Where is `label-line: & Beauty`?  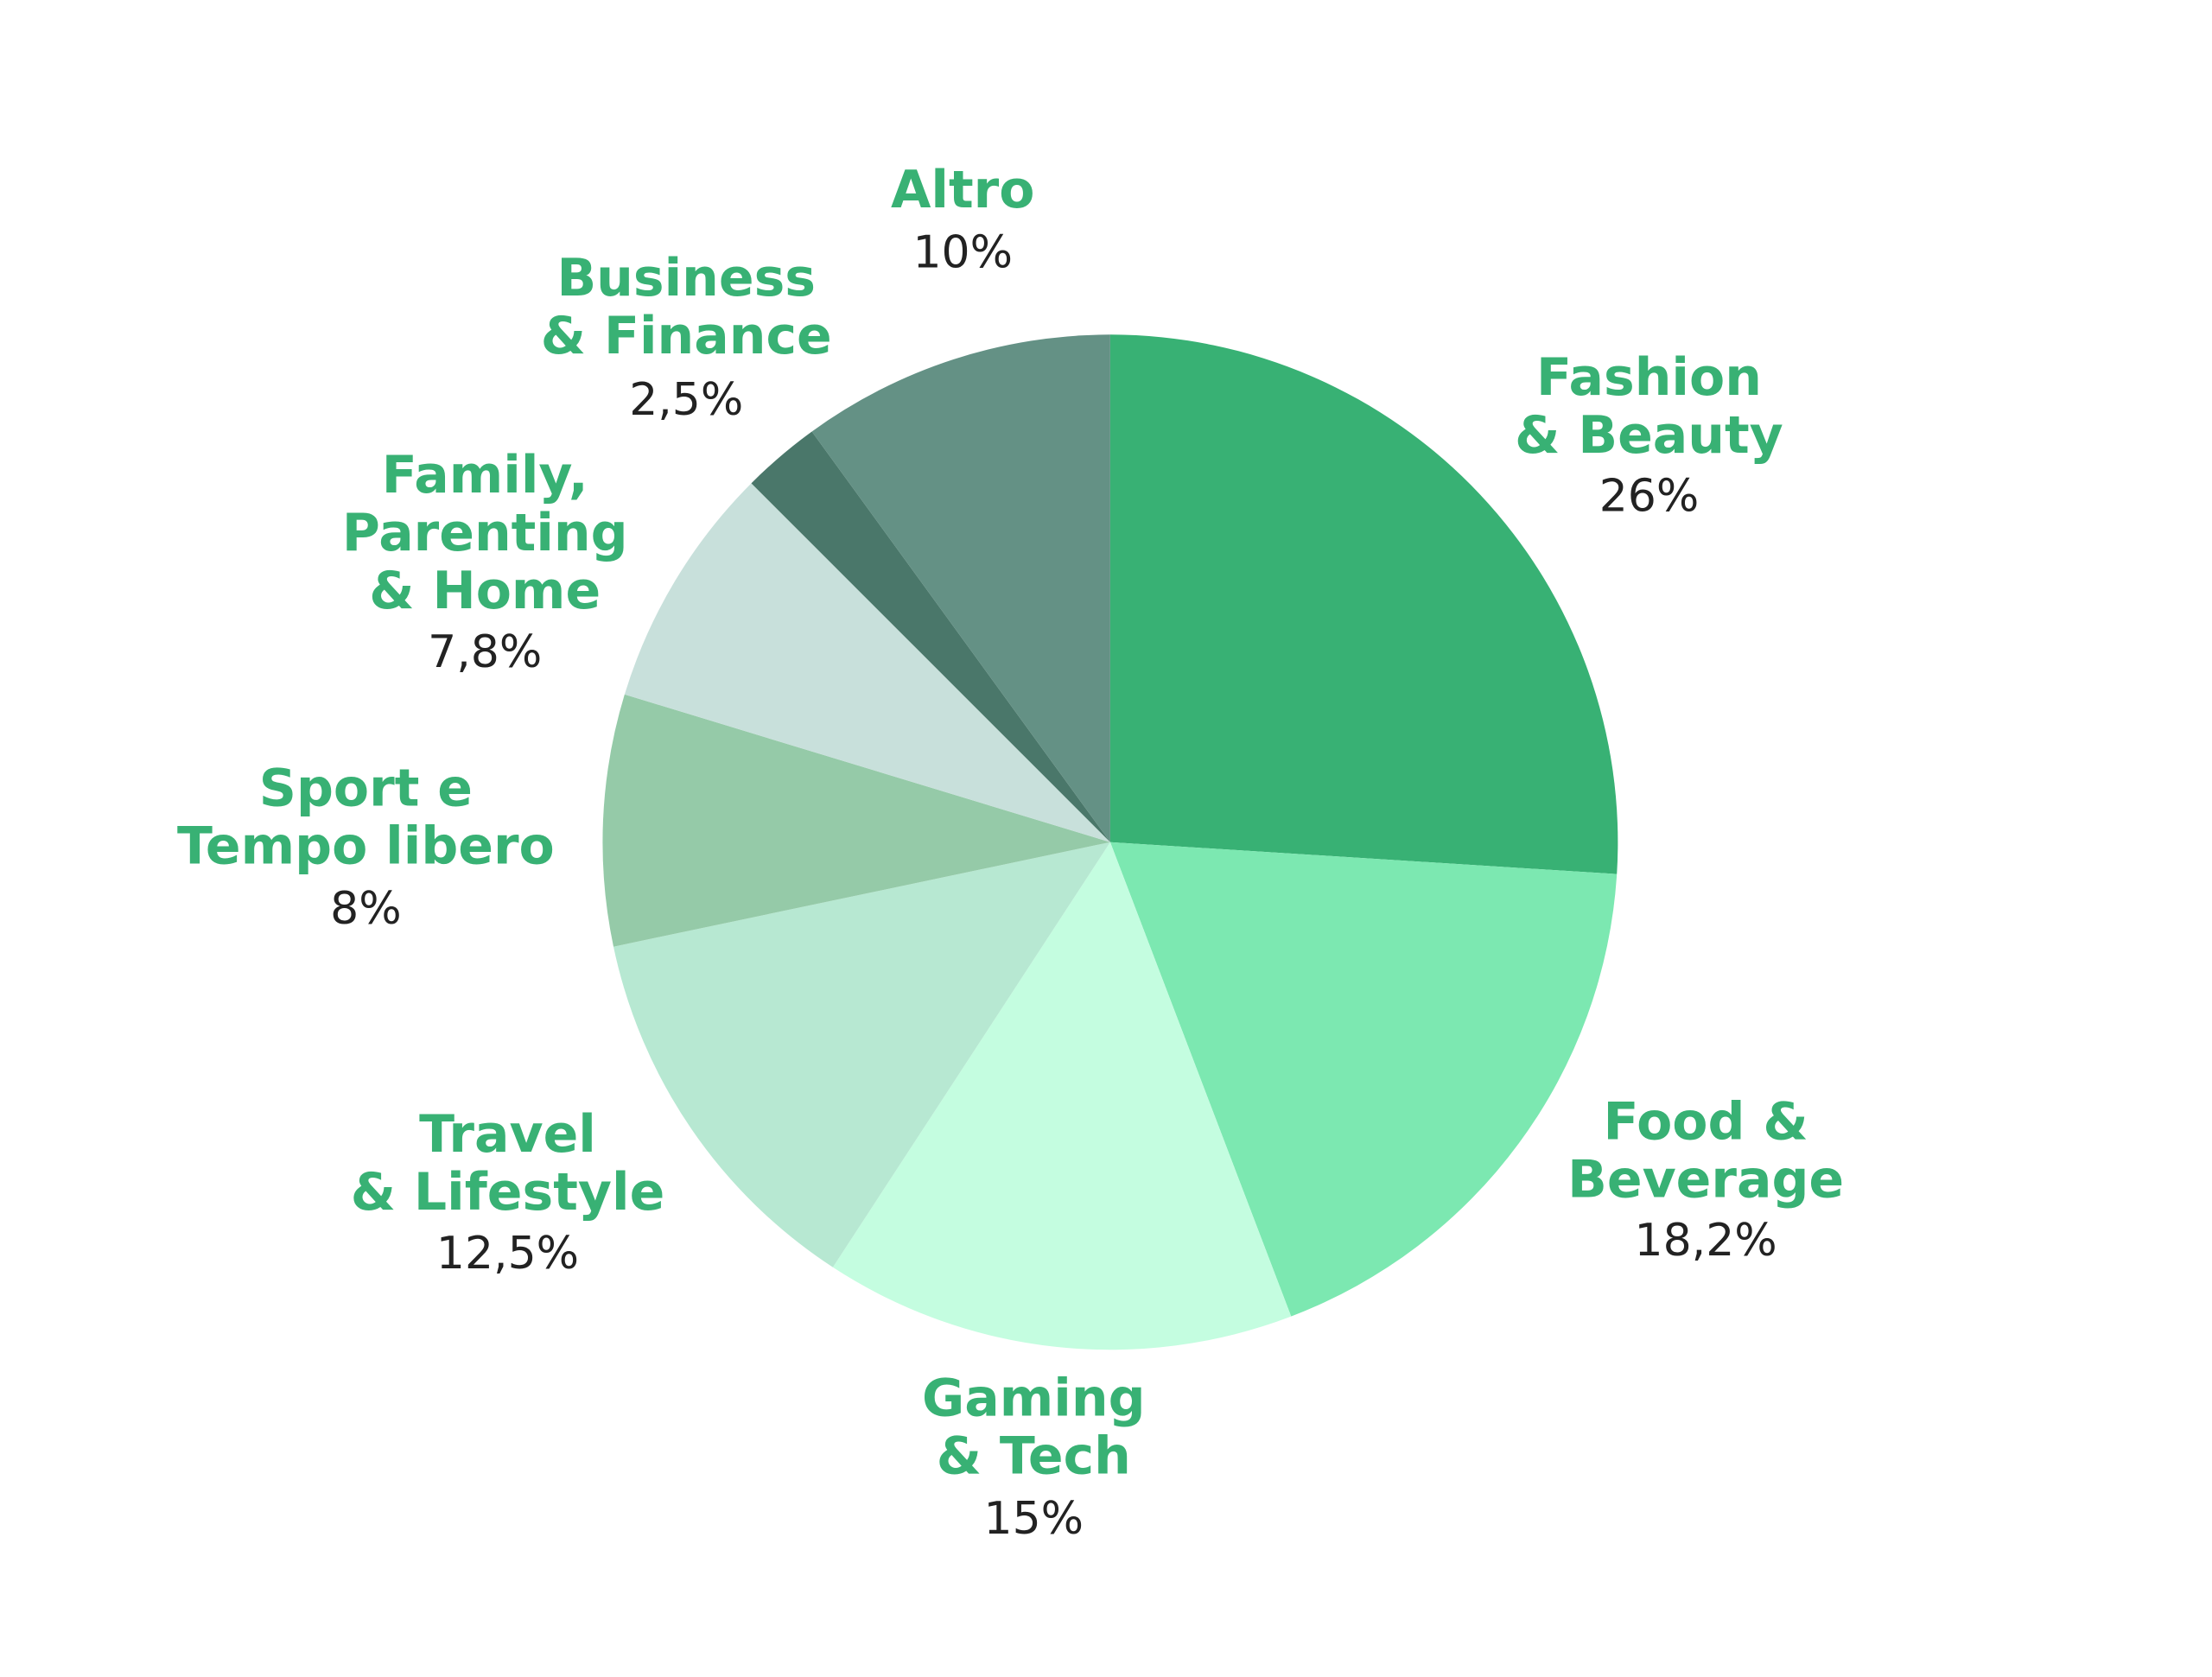
label-line: & Beauty is located at coordinates (1649, 434).